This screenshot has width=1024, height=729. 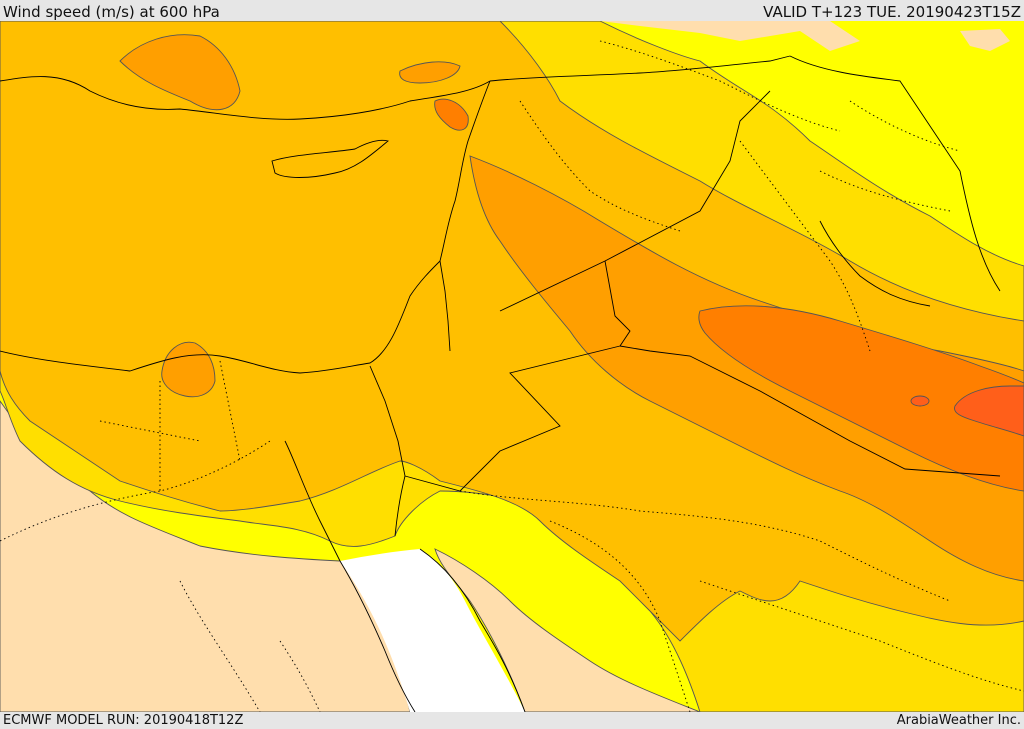 What do you see at coordinates (377, 636) in the screenshot?
I see `red-sea-coastline` at bounding box center [377, 636].